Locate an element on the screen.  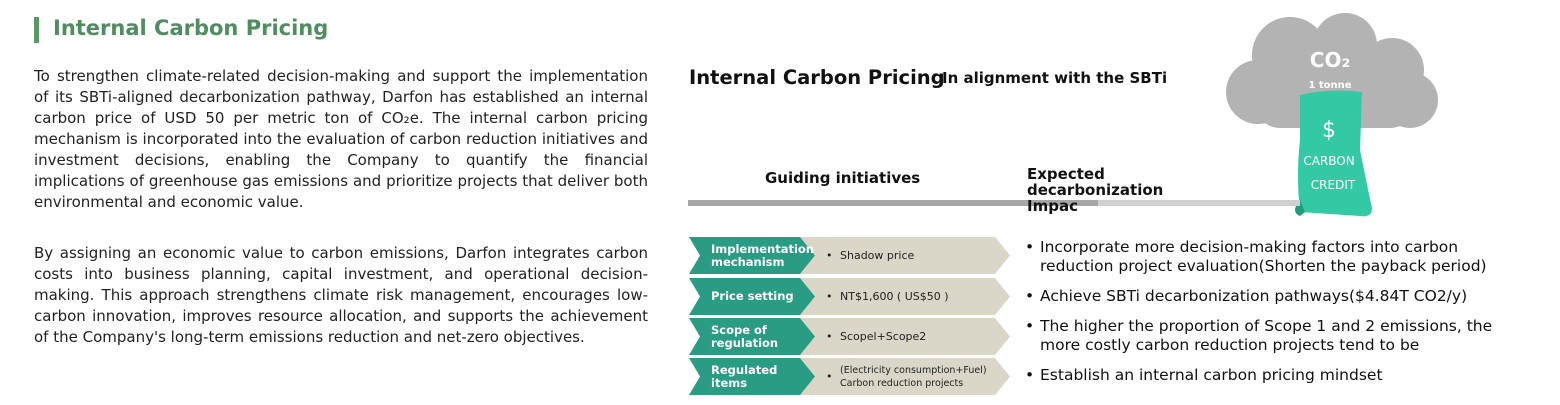
infographic-subtitle: In alignment with the SBTi is located at coordinates (1055, 78).